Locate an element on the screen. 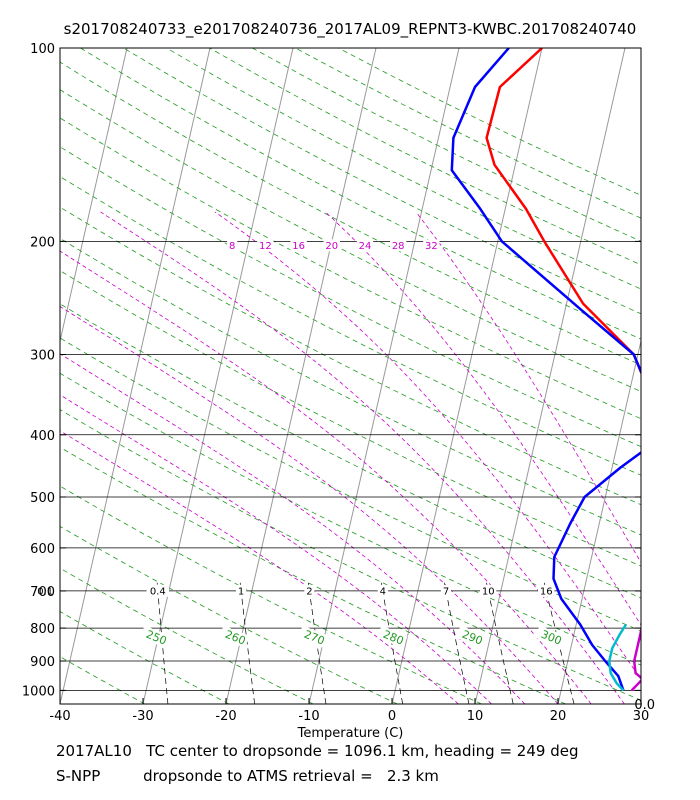 This screenshot has width=700, height=800. moist-adiabat-label: 20 is located at coordinates (331, 246).